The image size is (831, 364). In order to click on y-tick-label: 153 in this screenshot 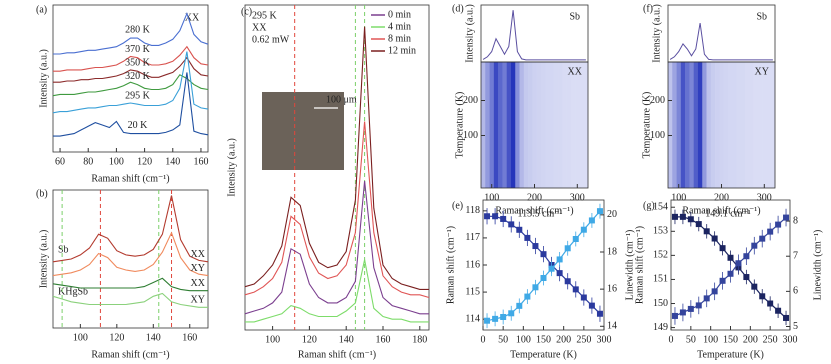, I will do `click(660, 231)`.